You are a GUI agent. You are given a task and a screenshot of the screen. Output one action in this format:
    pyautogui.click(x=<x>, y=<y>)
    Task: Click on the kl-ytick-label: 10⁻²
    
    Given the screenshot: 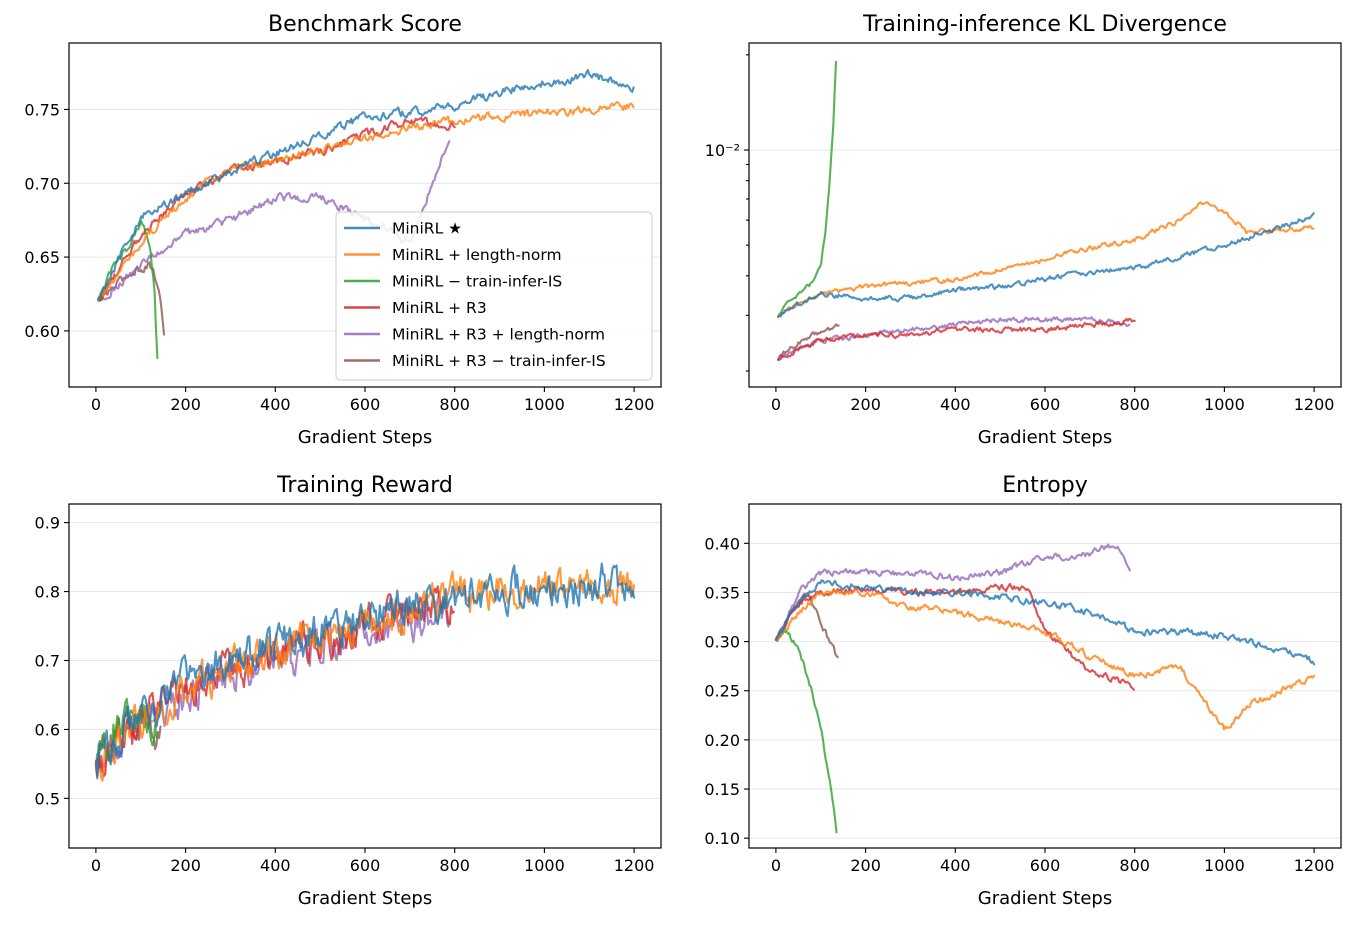 What is the action you would take?
    pyautogui.click(x=722, y=150)
    